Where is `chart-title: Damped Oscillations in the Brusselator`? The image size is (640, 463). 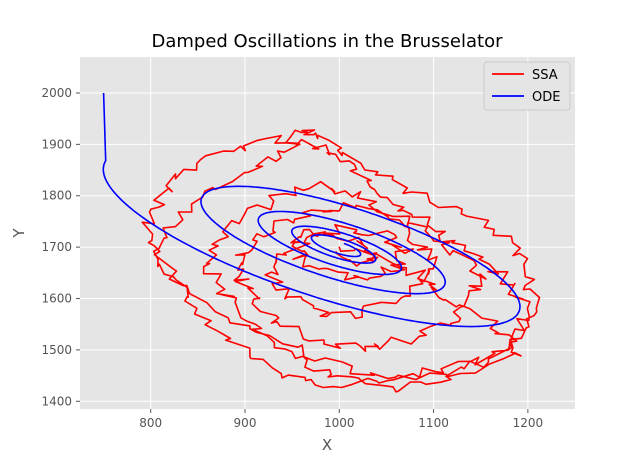
chart-title: Damped Oscillations in the Brusselator is located at coordinates (327, 41).